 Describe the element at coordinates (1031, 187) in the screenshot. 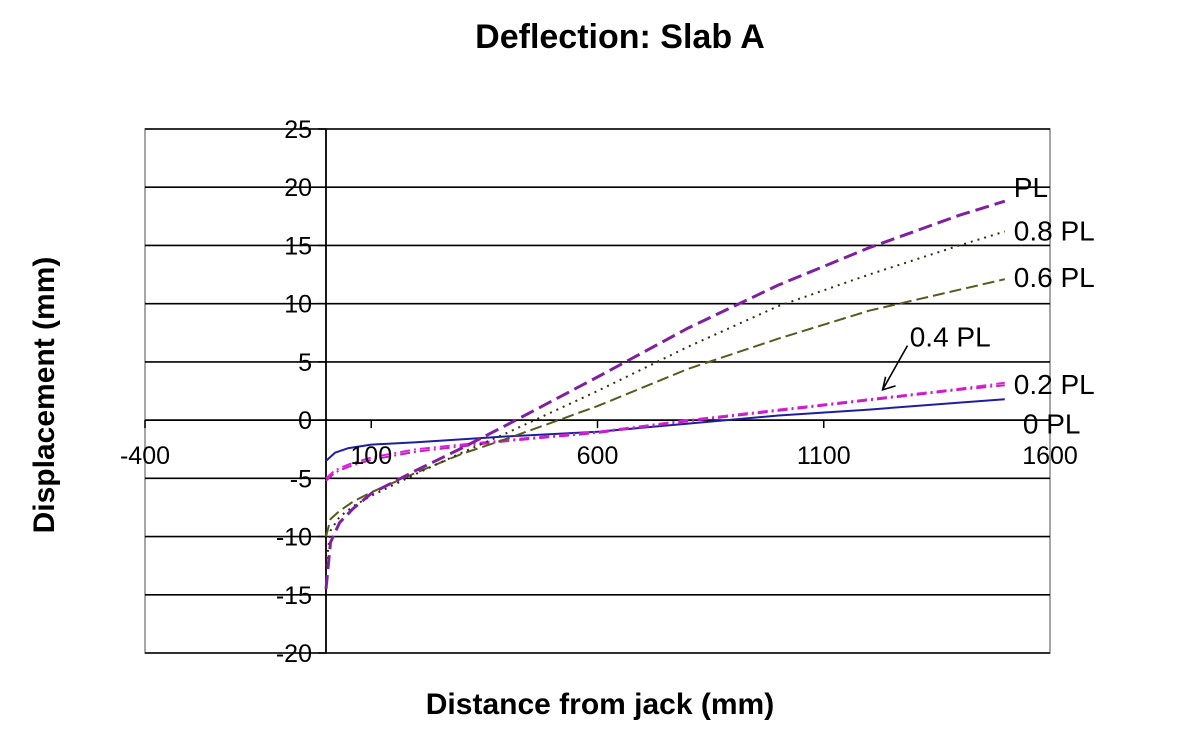

I see `series-annotation: PL` at that location.